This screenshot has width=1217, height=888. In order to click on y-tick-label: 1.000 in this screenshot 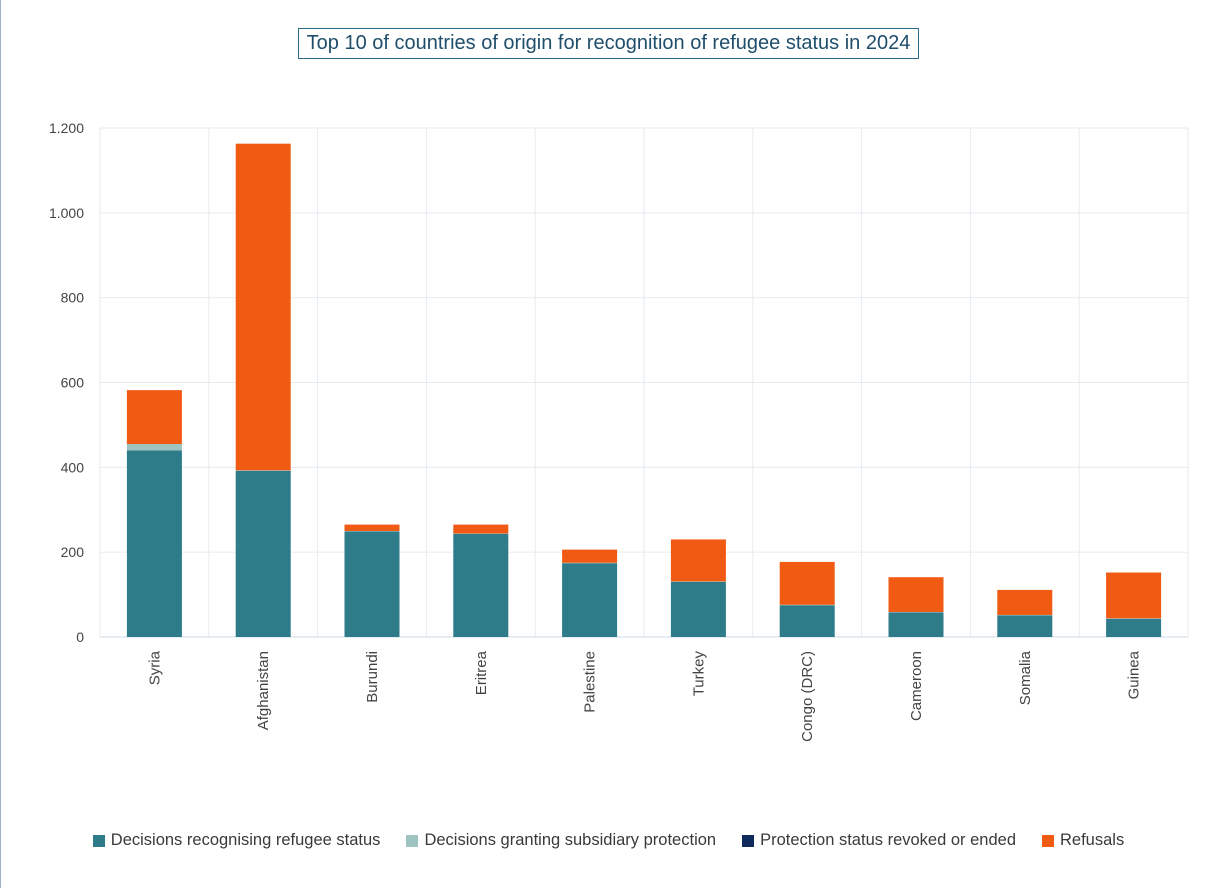, I will do `click(66, 213)`.